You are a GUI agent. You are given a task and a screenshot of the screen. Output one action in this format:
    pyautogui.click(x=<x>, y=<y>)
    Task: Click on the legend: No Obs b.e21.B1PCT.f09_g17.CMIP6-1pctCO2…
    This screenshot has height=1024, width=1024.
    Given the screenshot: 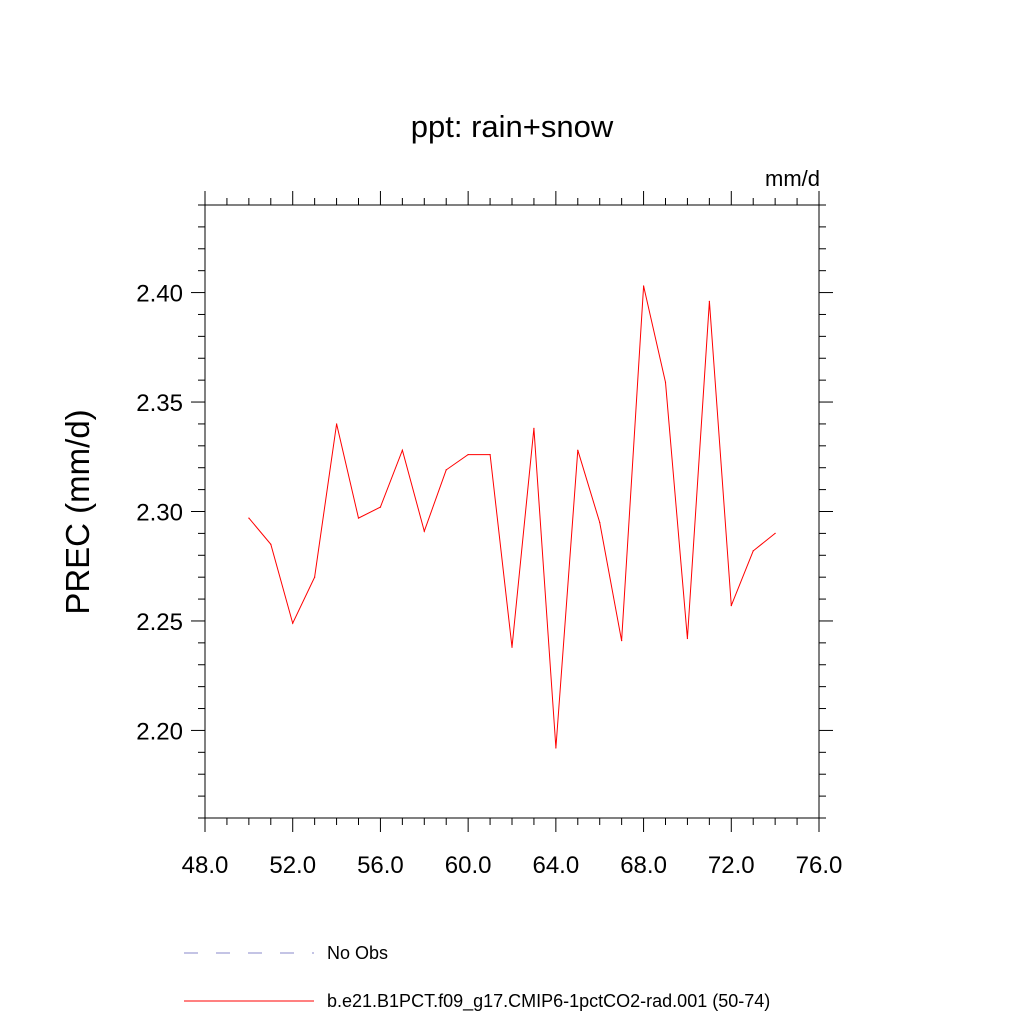 What is the action you would take?
    pyautogui.click(x=477, y=977)
    